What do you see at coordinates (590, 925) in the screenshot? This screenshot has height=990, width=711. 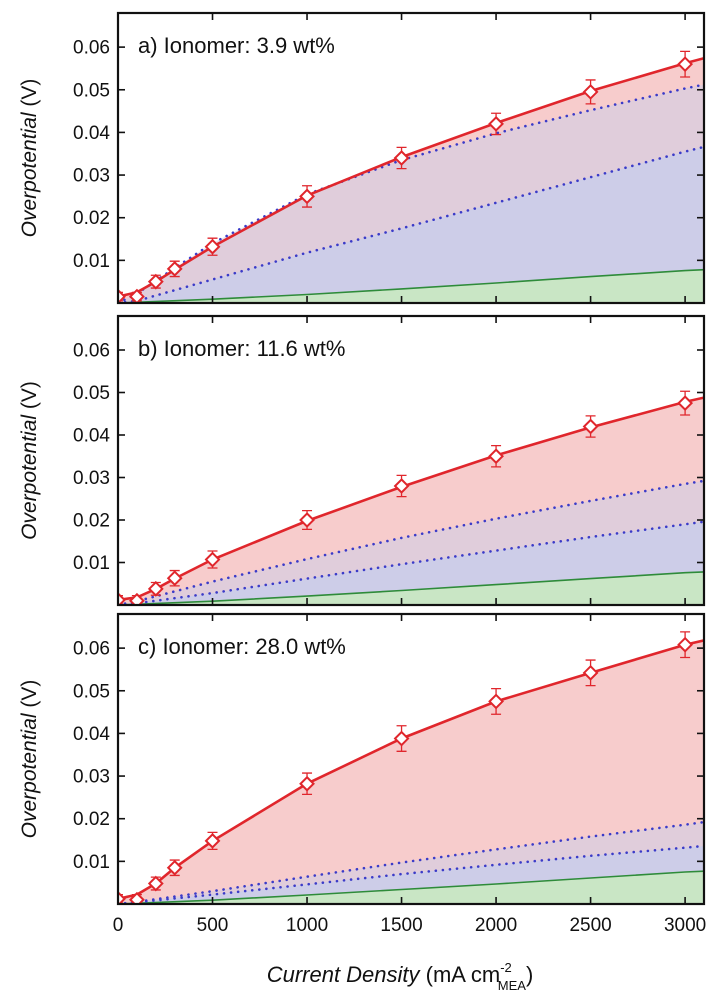 I see `x-tick-label: 2500` at bounding box center [590, 925].